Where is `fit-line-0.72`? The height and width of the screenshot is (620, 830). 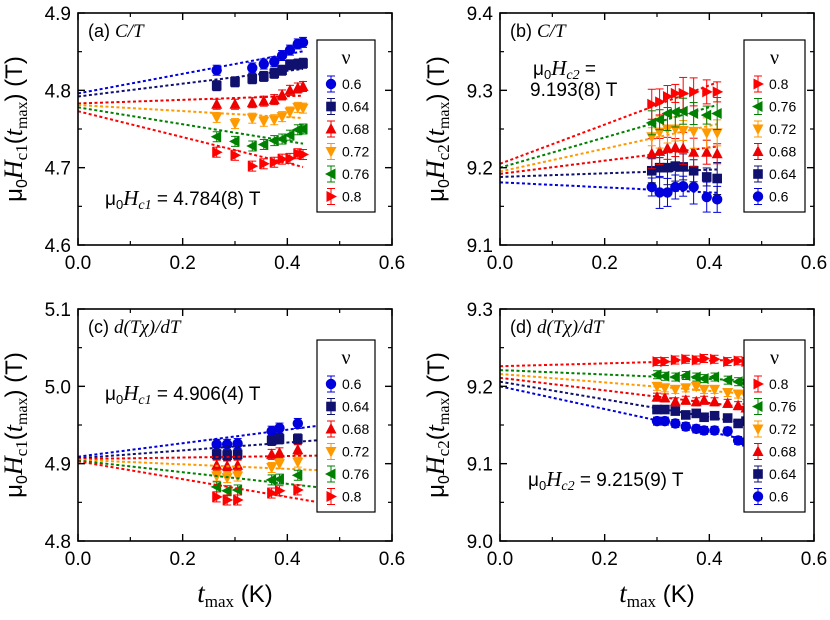
fit-line-0.72 is located at coordinates (201, 465).